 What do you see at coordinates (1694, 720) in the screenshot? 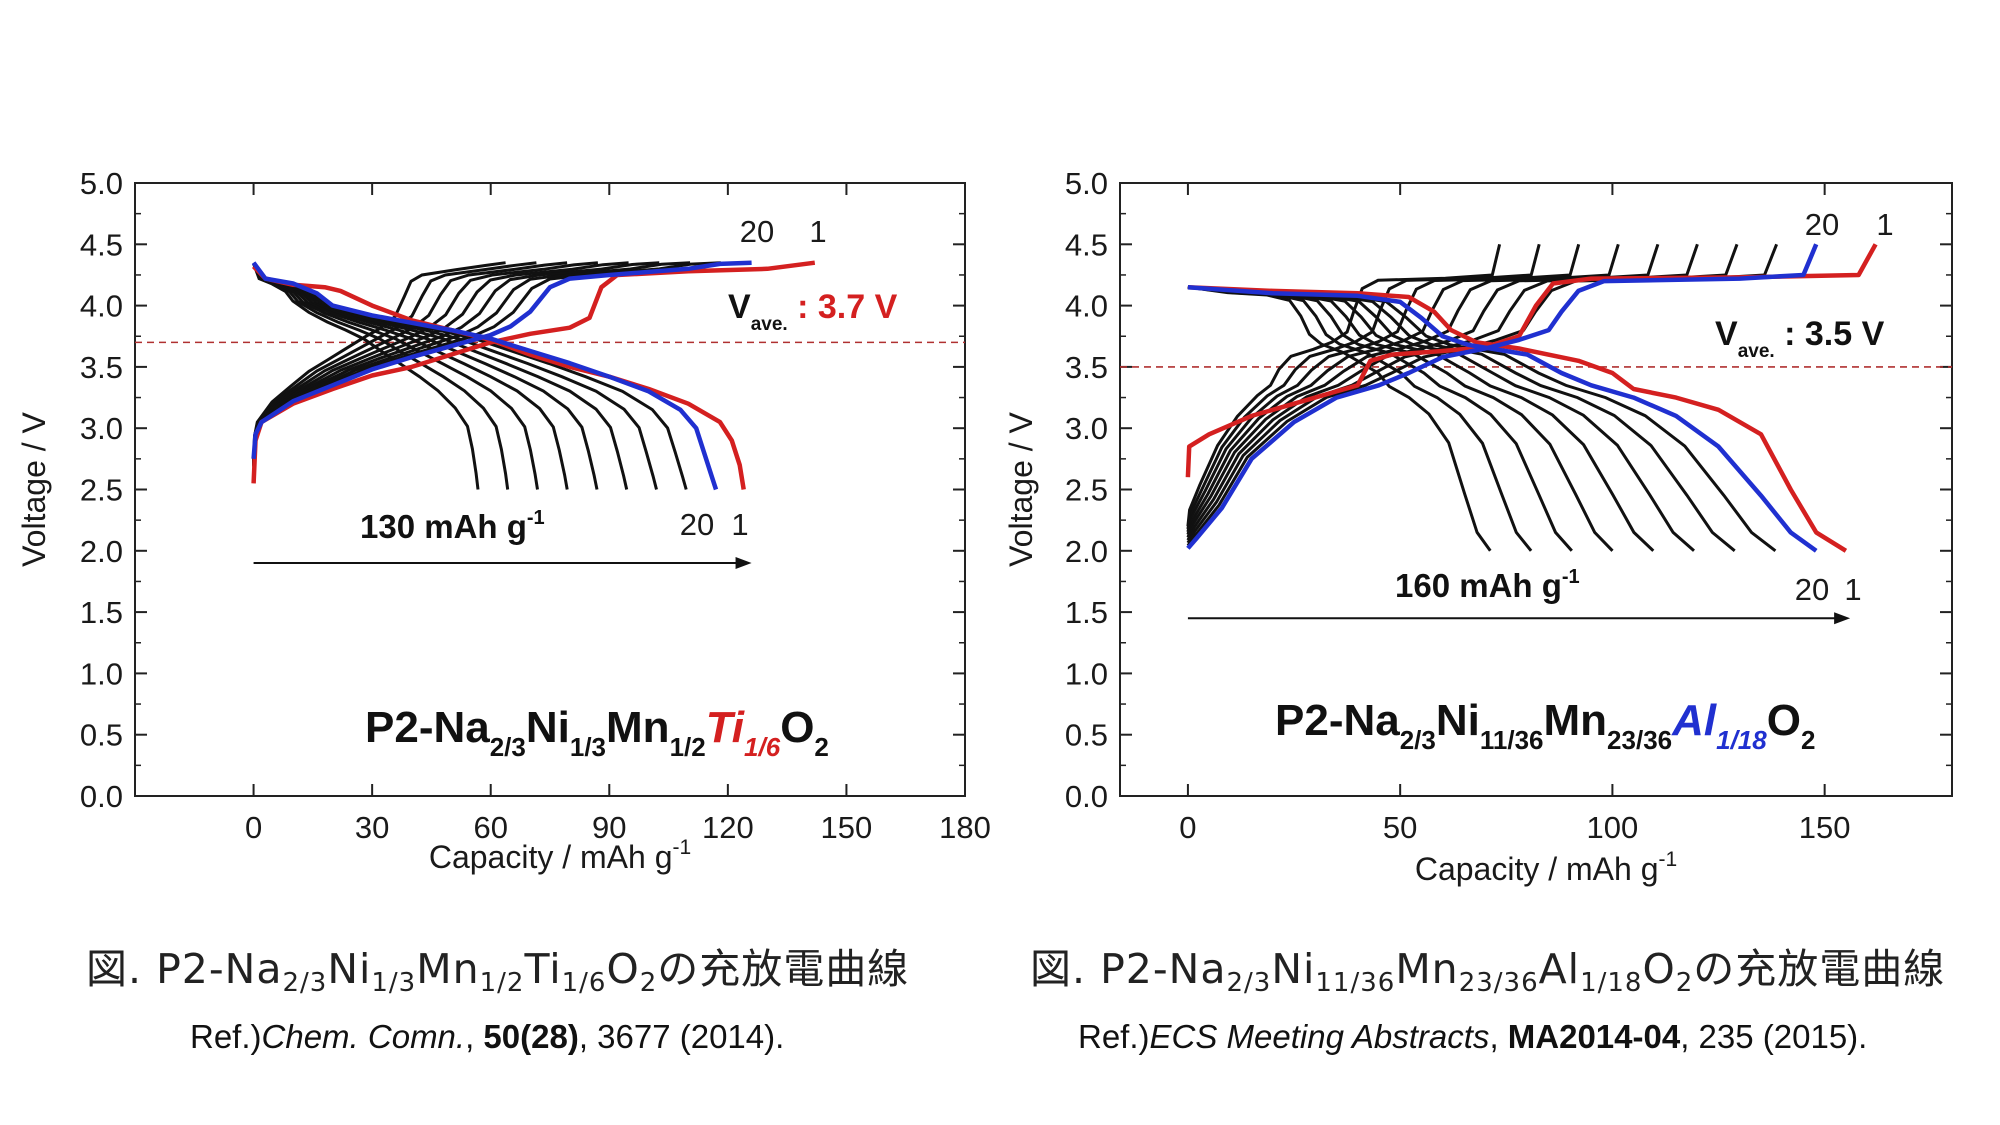
I see `text-span: Al` at bounding box center [1694, 720].